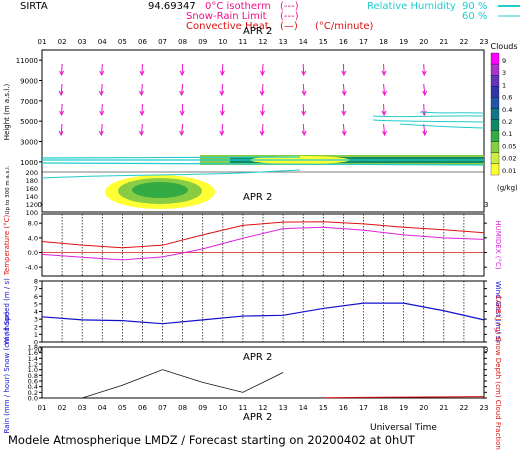  Describe the element at coordinates (160, 190) in the screenshot. I see `cloud-blob-core` at that location.